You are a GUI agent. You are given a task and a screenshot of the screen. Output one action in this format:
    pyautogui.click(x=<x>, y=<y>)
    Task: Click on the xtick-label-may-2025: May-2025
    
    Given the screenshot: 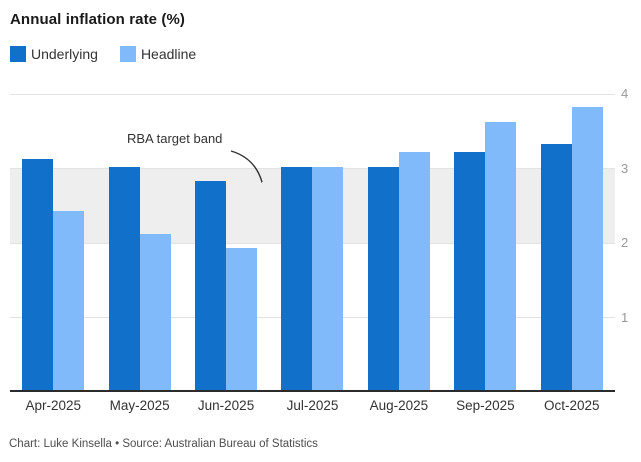 What is the action you would take?
    pyautogui.click(x=139, y=405)
    